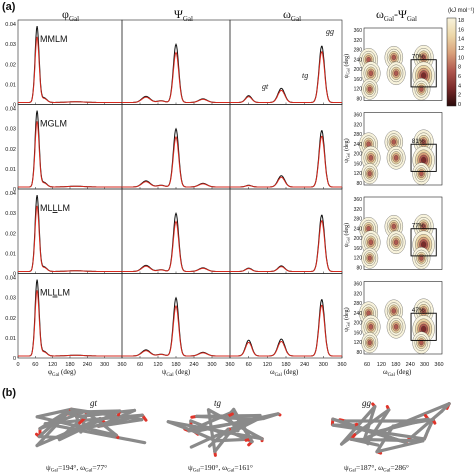  What do you see at coordinates (367, 403) in the screenshot?
I see `conformer-name: gg` at bounding box center [367, 403].